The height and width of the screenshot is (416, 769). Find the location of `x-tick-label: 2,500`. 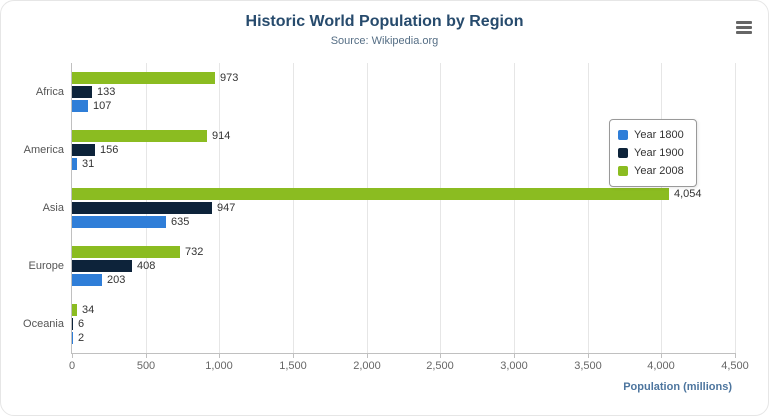

x-tick-label: 2,500 is located at coordinates (440, 366).